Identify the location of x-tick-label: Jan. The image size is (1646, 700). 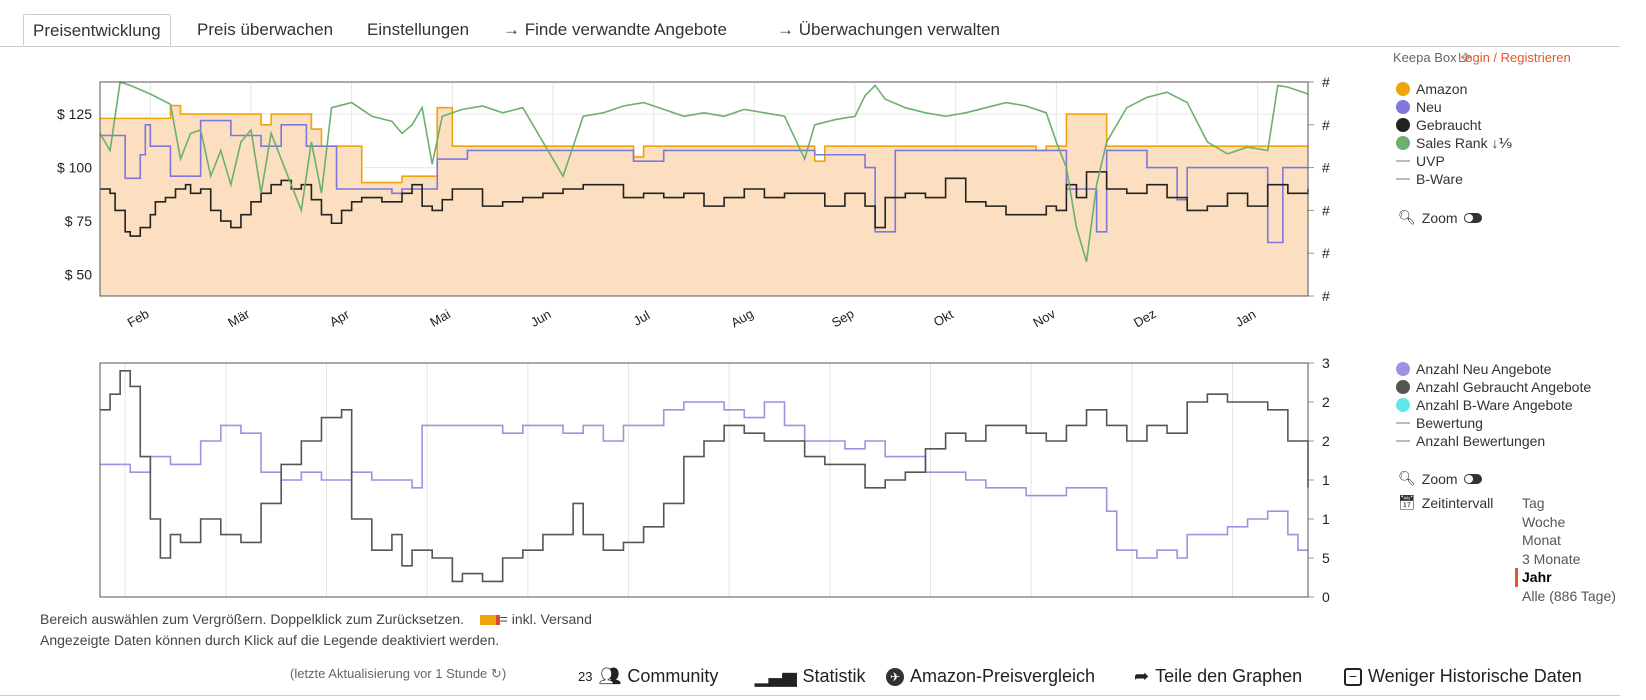
(1246, 317).